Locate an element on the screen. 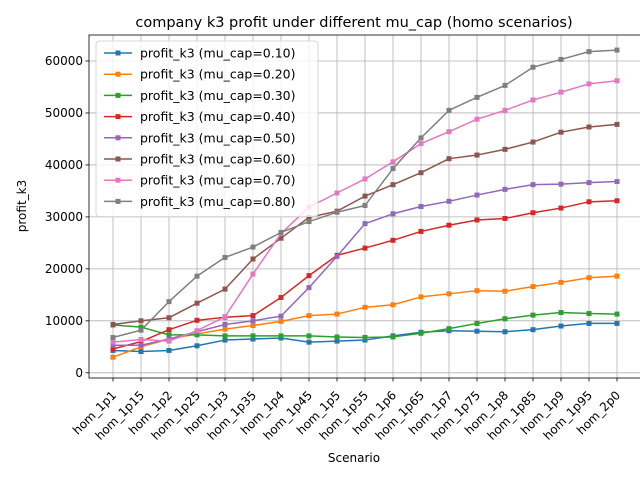 Image resolution: width=640 pixels, height=484 pixels. y-tick-label: 10000 is located at coordinates (64, 321).